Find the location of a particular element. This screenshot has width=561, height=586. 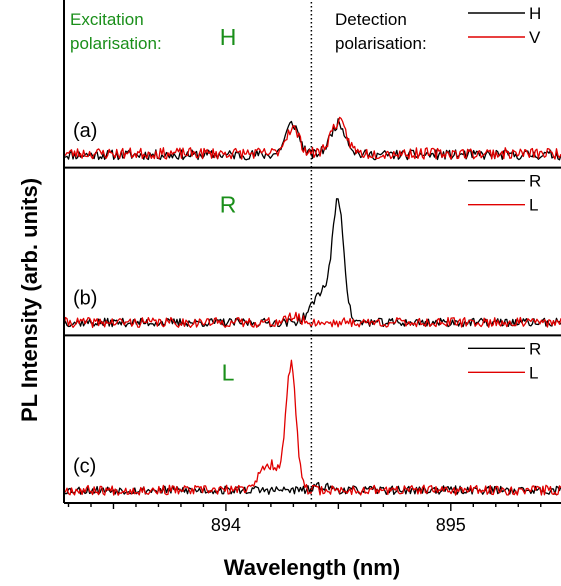

excitation-letter-1: H is located at coordinates (228, 37).